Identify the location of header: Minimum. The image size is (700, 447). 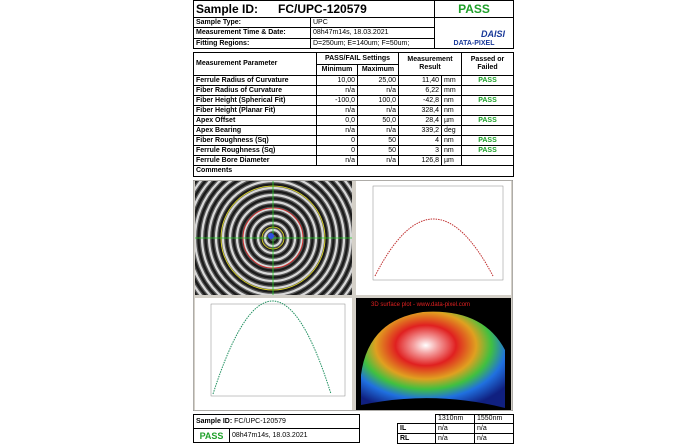
(337, 70).